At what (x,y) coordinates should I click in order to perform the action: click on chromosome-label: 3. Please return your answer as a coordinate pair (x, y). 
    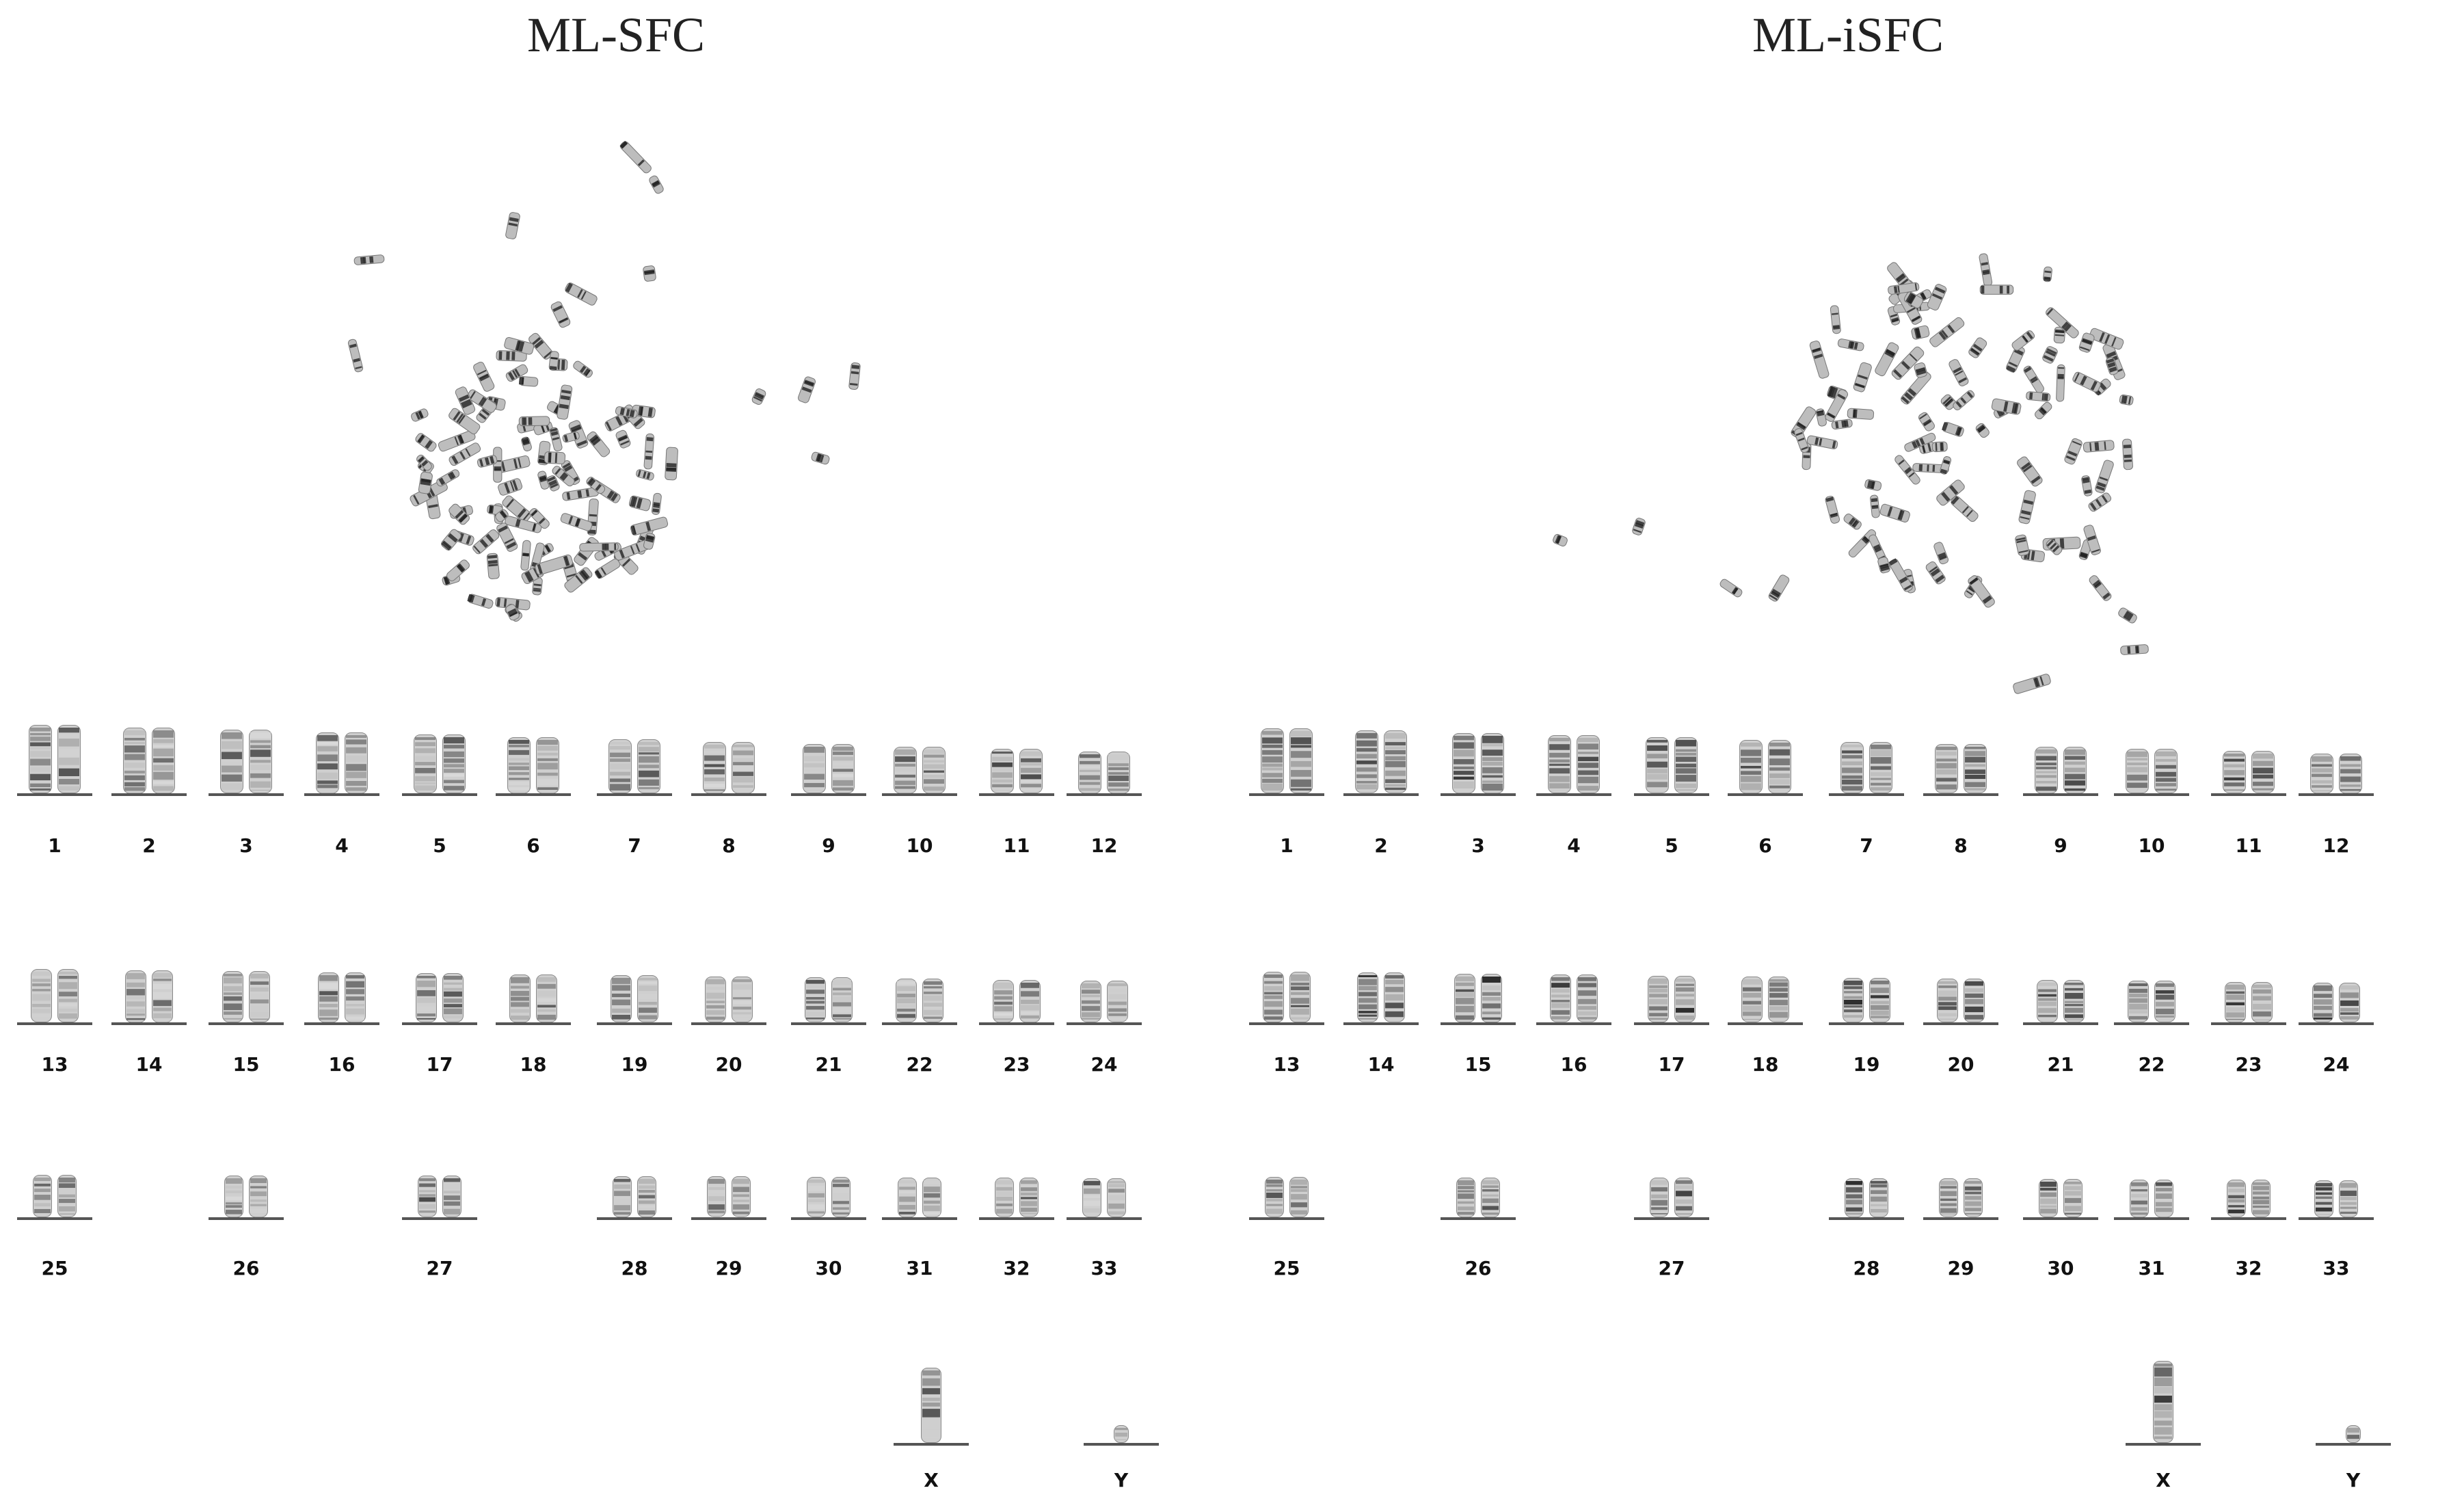
    Looking at the image, I should click on (1478, 845).